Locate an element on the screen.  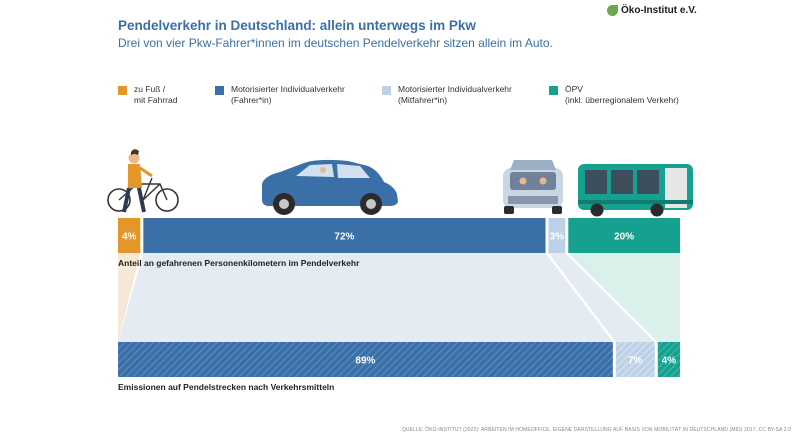
cyclist-icon is located at coordinates (143, 181).